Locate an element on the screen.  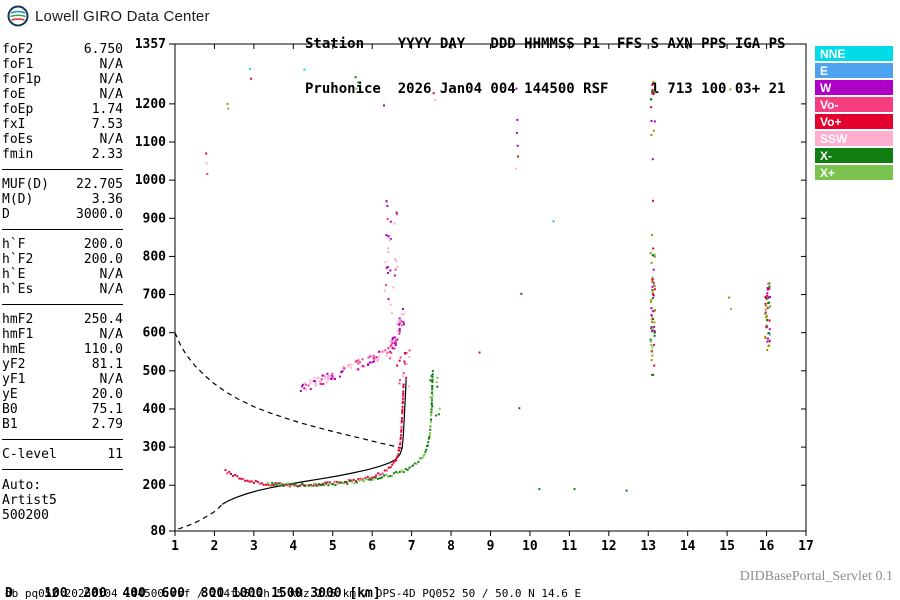
parameter-label: hmF2 is located at coordinates (18, 319).